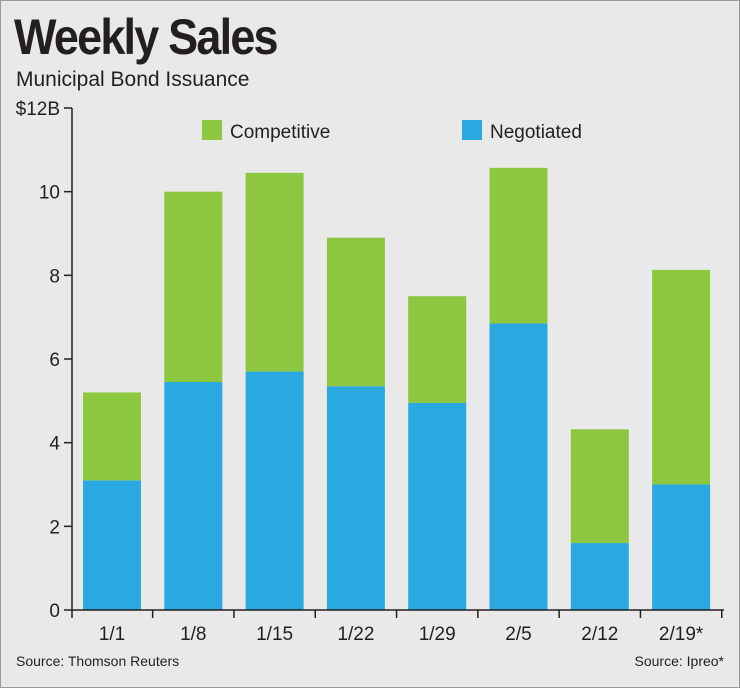 This screenshot has height=688, width=740. What do you see at coordinates (112, 634) in the screenshot?
I see `x-tick-label: 1/1` at bounding box center [112, 634].